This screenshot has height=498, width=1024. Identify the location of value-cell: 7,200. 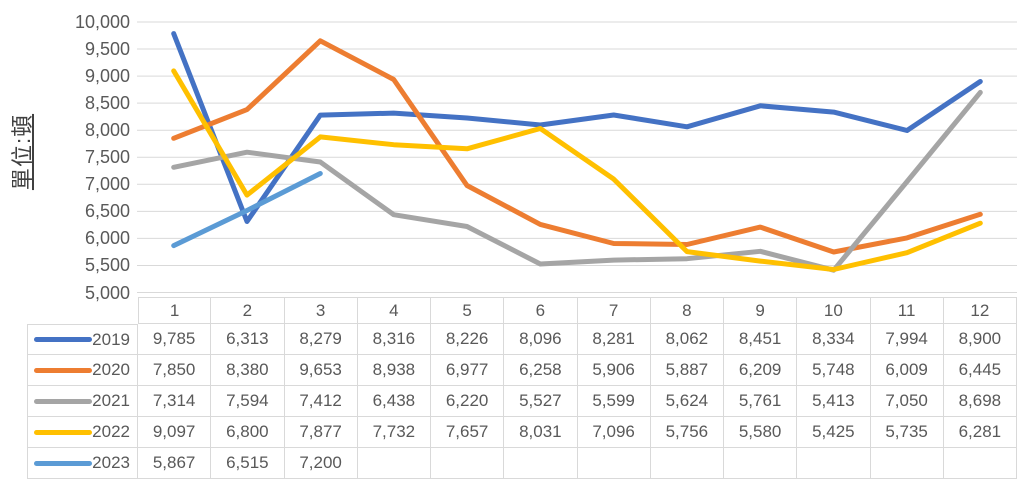
(321, 463).